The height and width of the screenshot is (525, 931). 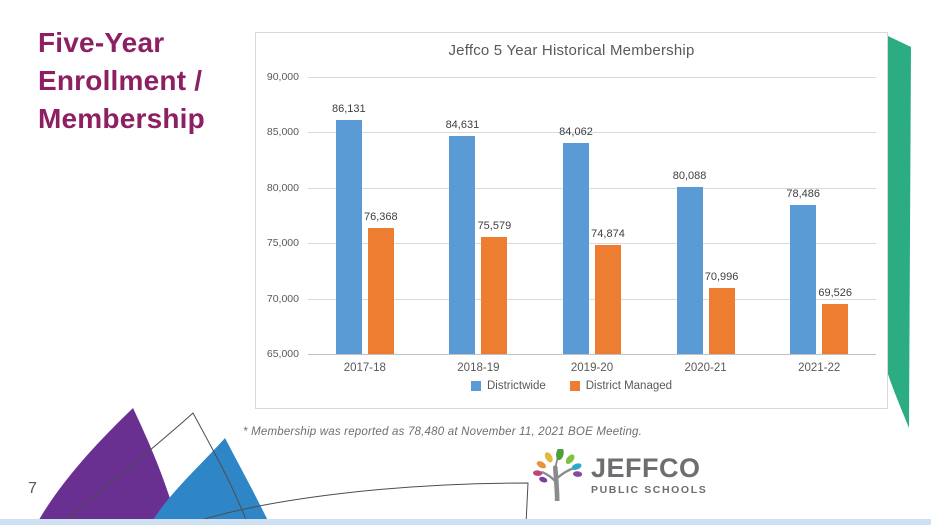 I want to click on sail-purple-shape, so click(x=107, y=466).